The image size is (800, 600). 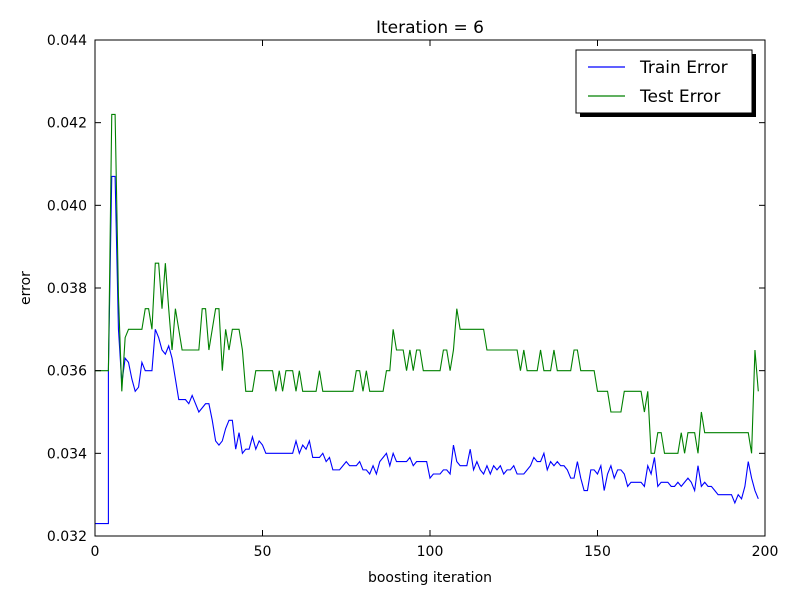 I want to click on y-tick-label: 0.044, so click(x=67, y=41).